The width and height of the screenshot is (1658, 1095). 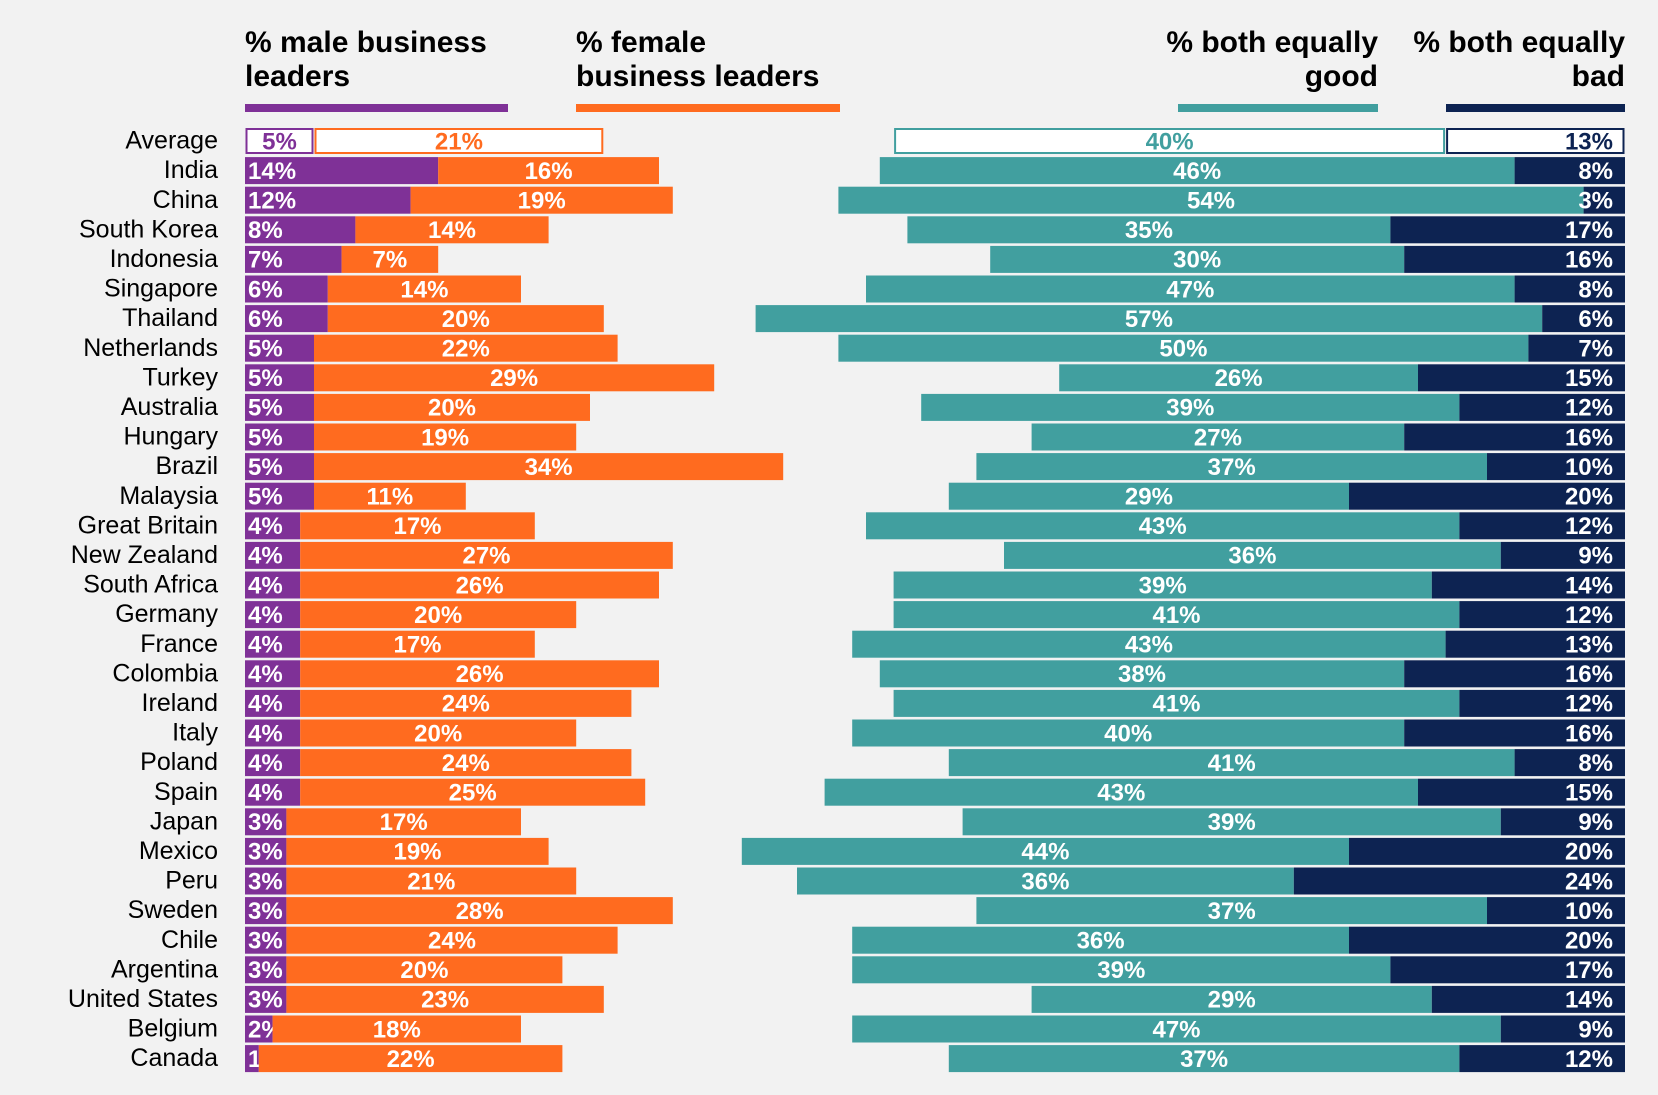 I want to click on category-label: India, so click(x=191, y=170).